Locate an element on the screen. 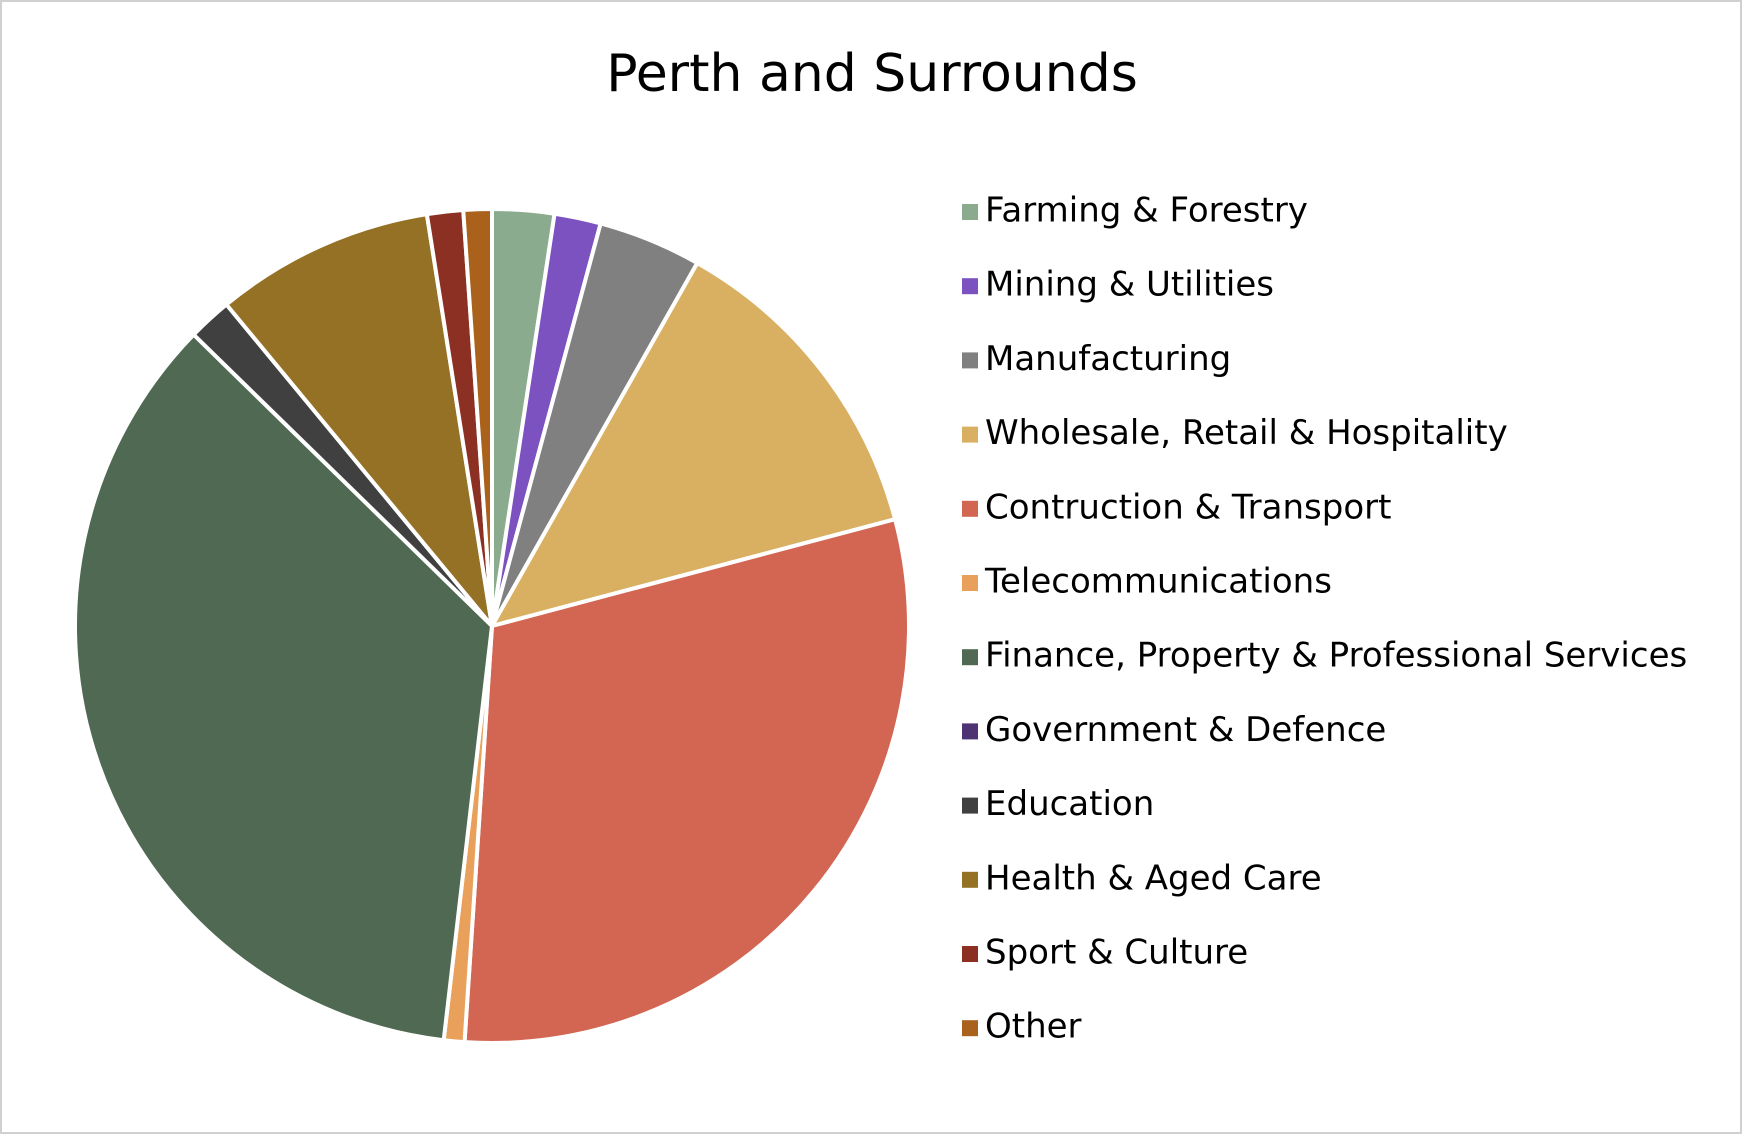  legend-label: Manufacturing is located at coordinates (1108, 359).